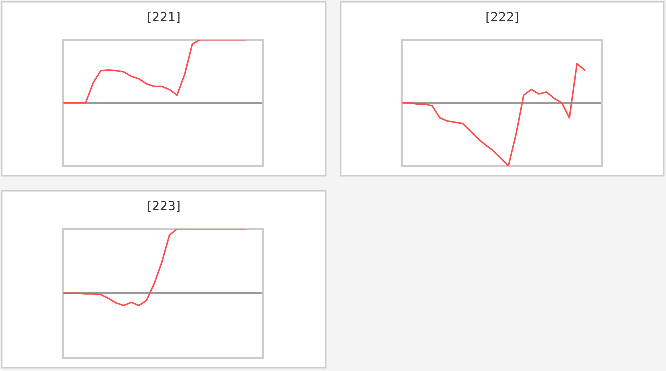 This screenshot has height=371, width=666. Describe the element at coordinates (164, 206) in the screenshot. I see `chart-title: [223]` at that location.